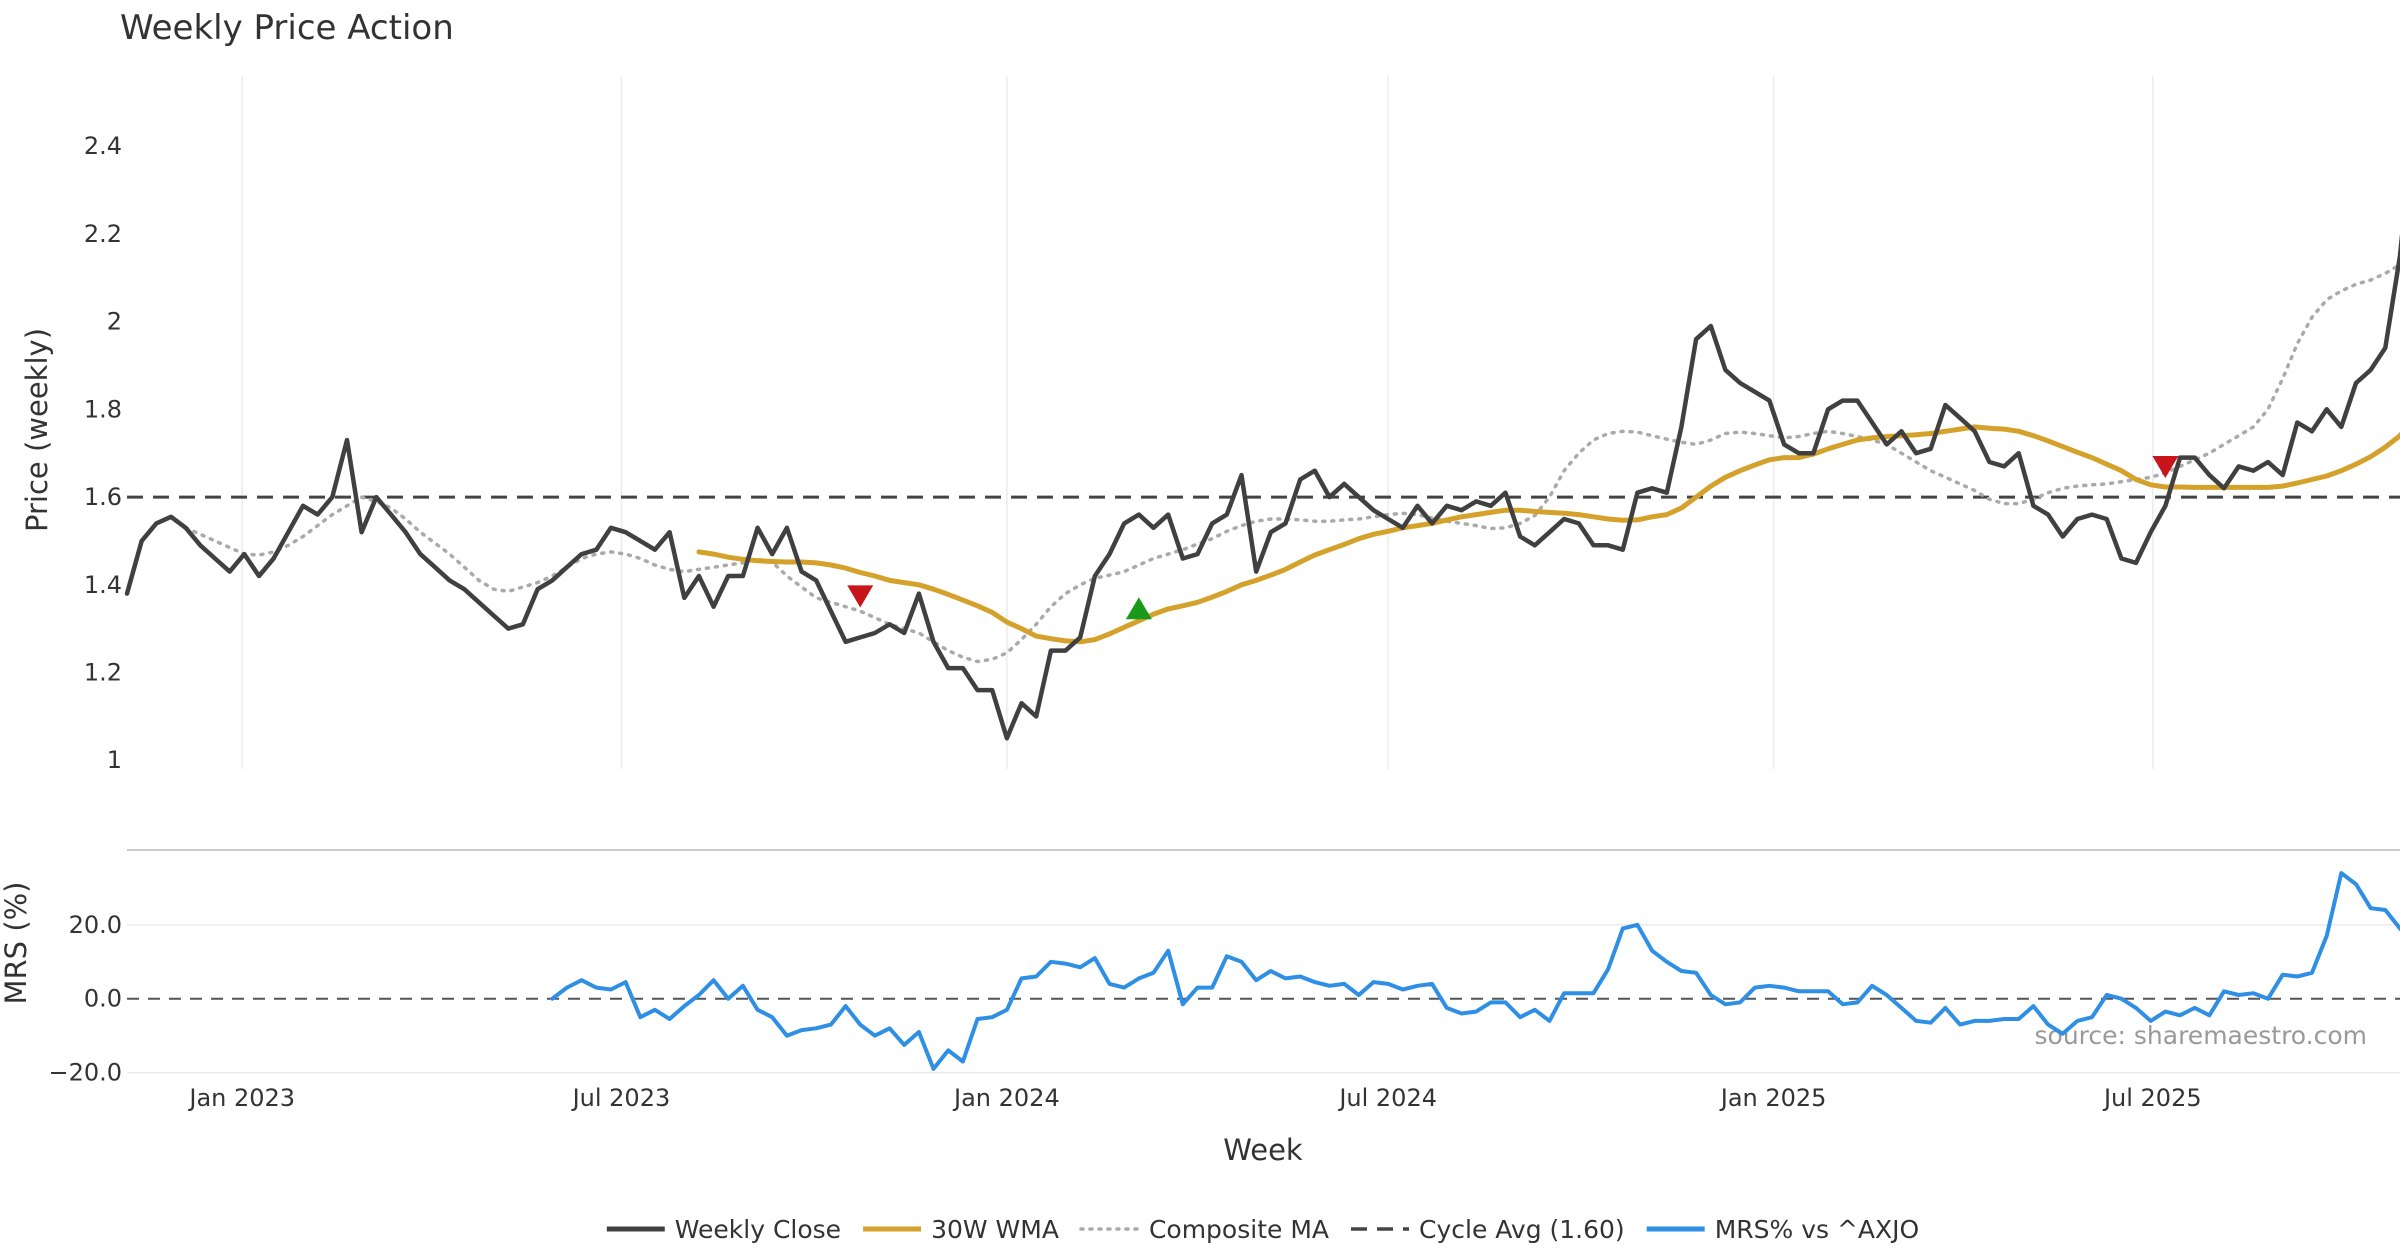 The image size is (2400, 1260). Describe the element at coordinates (1263, 1150) in the screenshot. I see `x-axis-title: Week` at that location.